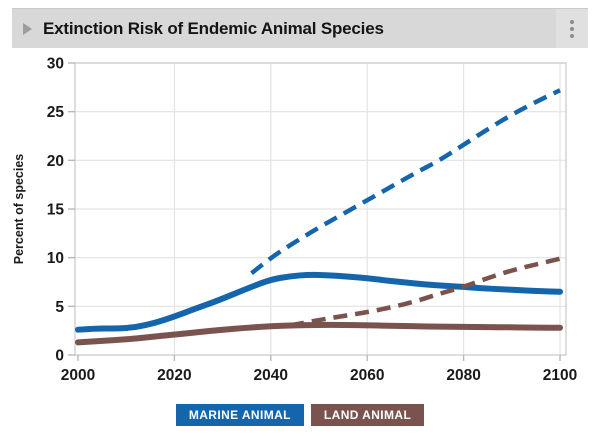  What do you see at coordinates (55, 258) in the screenshot?
I see `y-tick-label: 10` at bounding box center [55, 258].